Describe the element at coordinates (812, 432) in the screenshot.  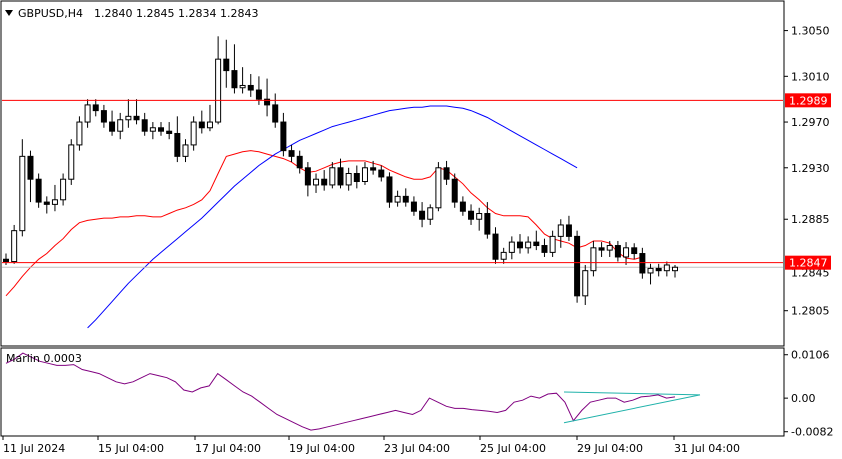
I see `indicator-tick-label: -0.0082` at that location.